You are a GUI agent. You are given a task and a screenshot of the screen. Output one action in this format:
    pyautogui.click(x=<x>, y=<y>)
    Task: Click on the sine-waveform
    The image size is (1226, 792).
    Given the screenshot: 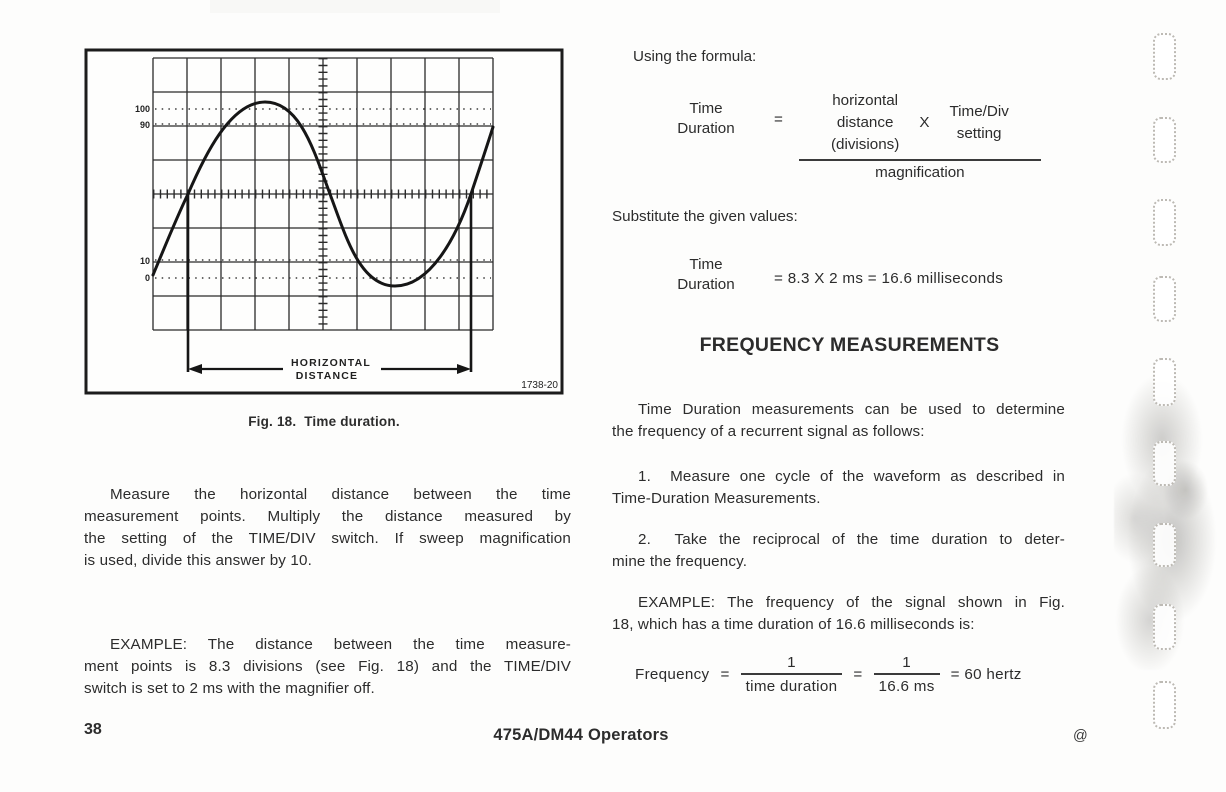 What is the action you would take?
    pyautogui.click(x=323, y=194)
    